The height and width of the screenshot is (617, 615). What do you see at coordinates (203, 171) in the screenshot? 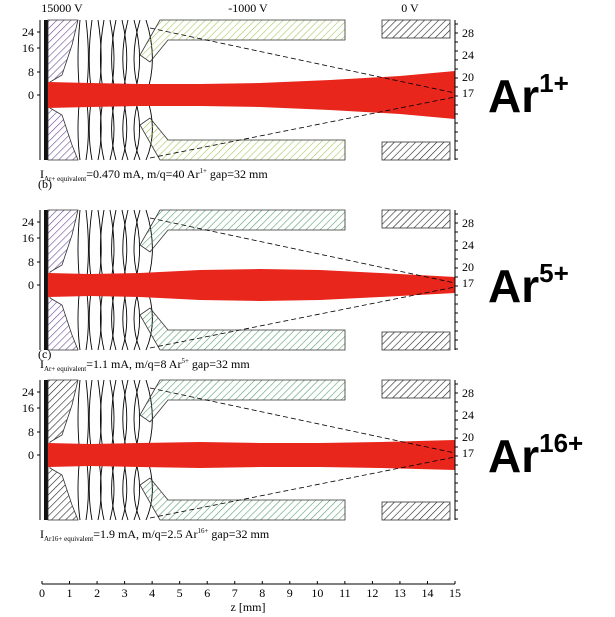
I see `caption-superscript: 1+` at bounding box center [203, 171].